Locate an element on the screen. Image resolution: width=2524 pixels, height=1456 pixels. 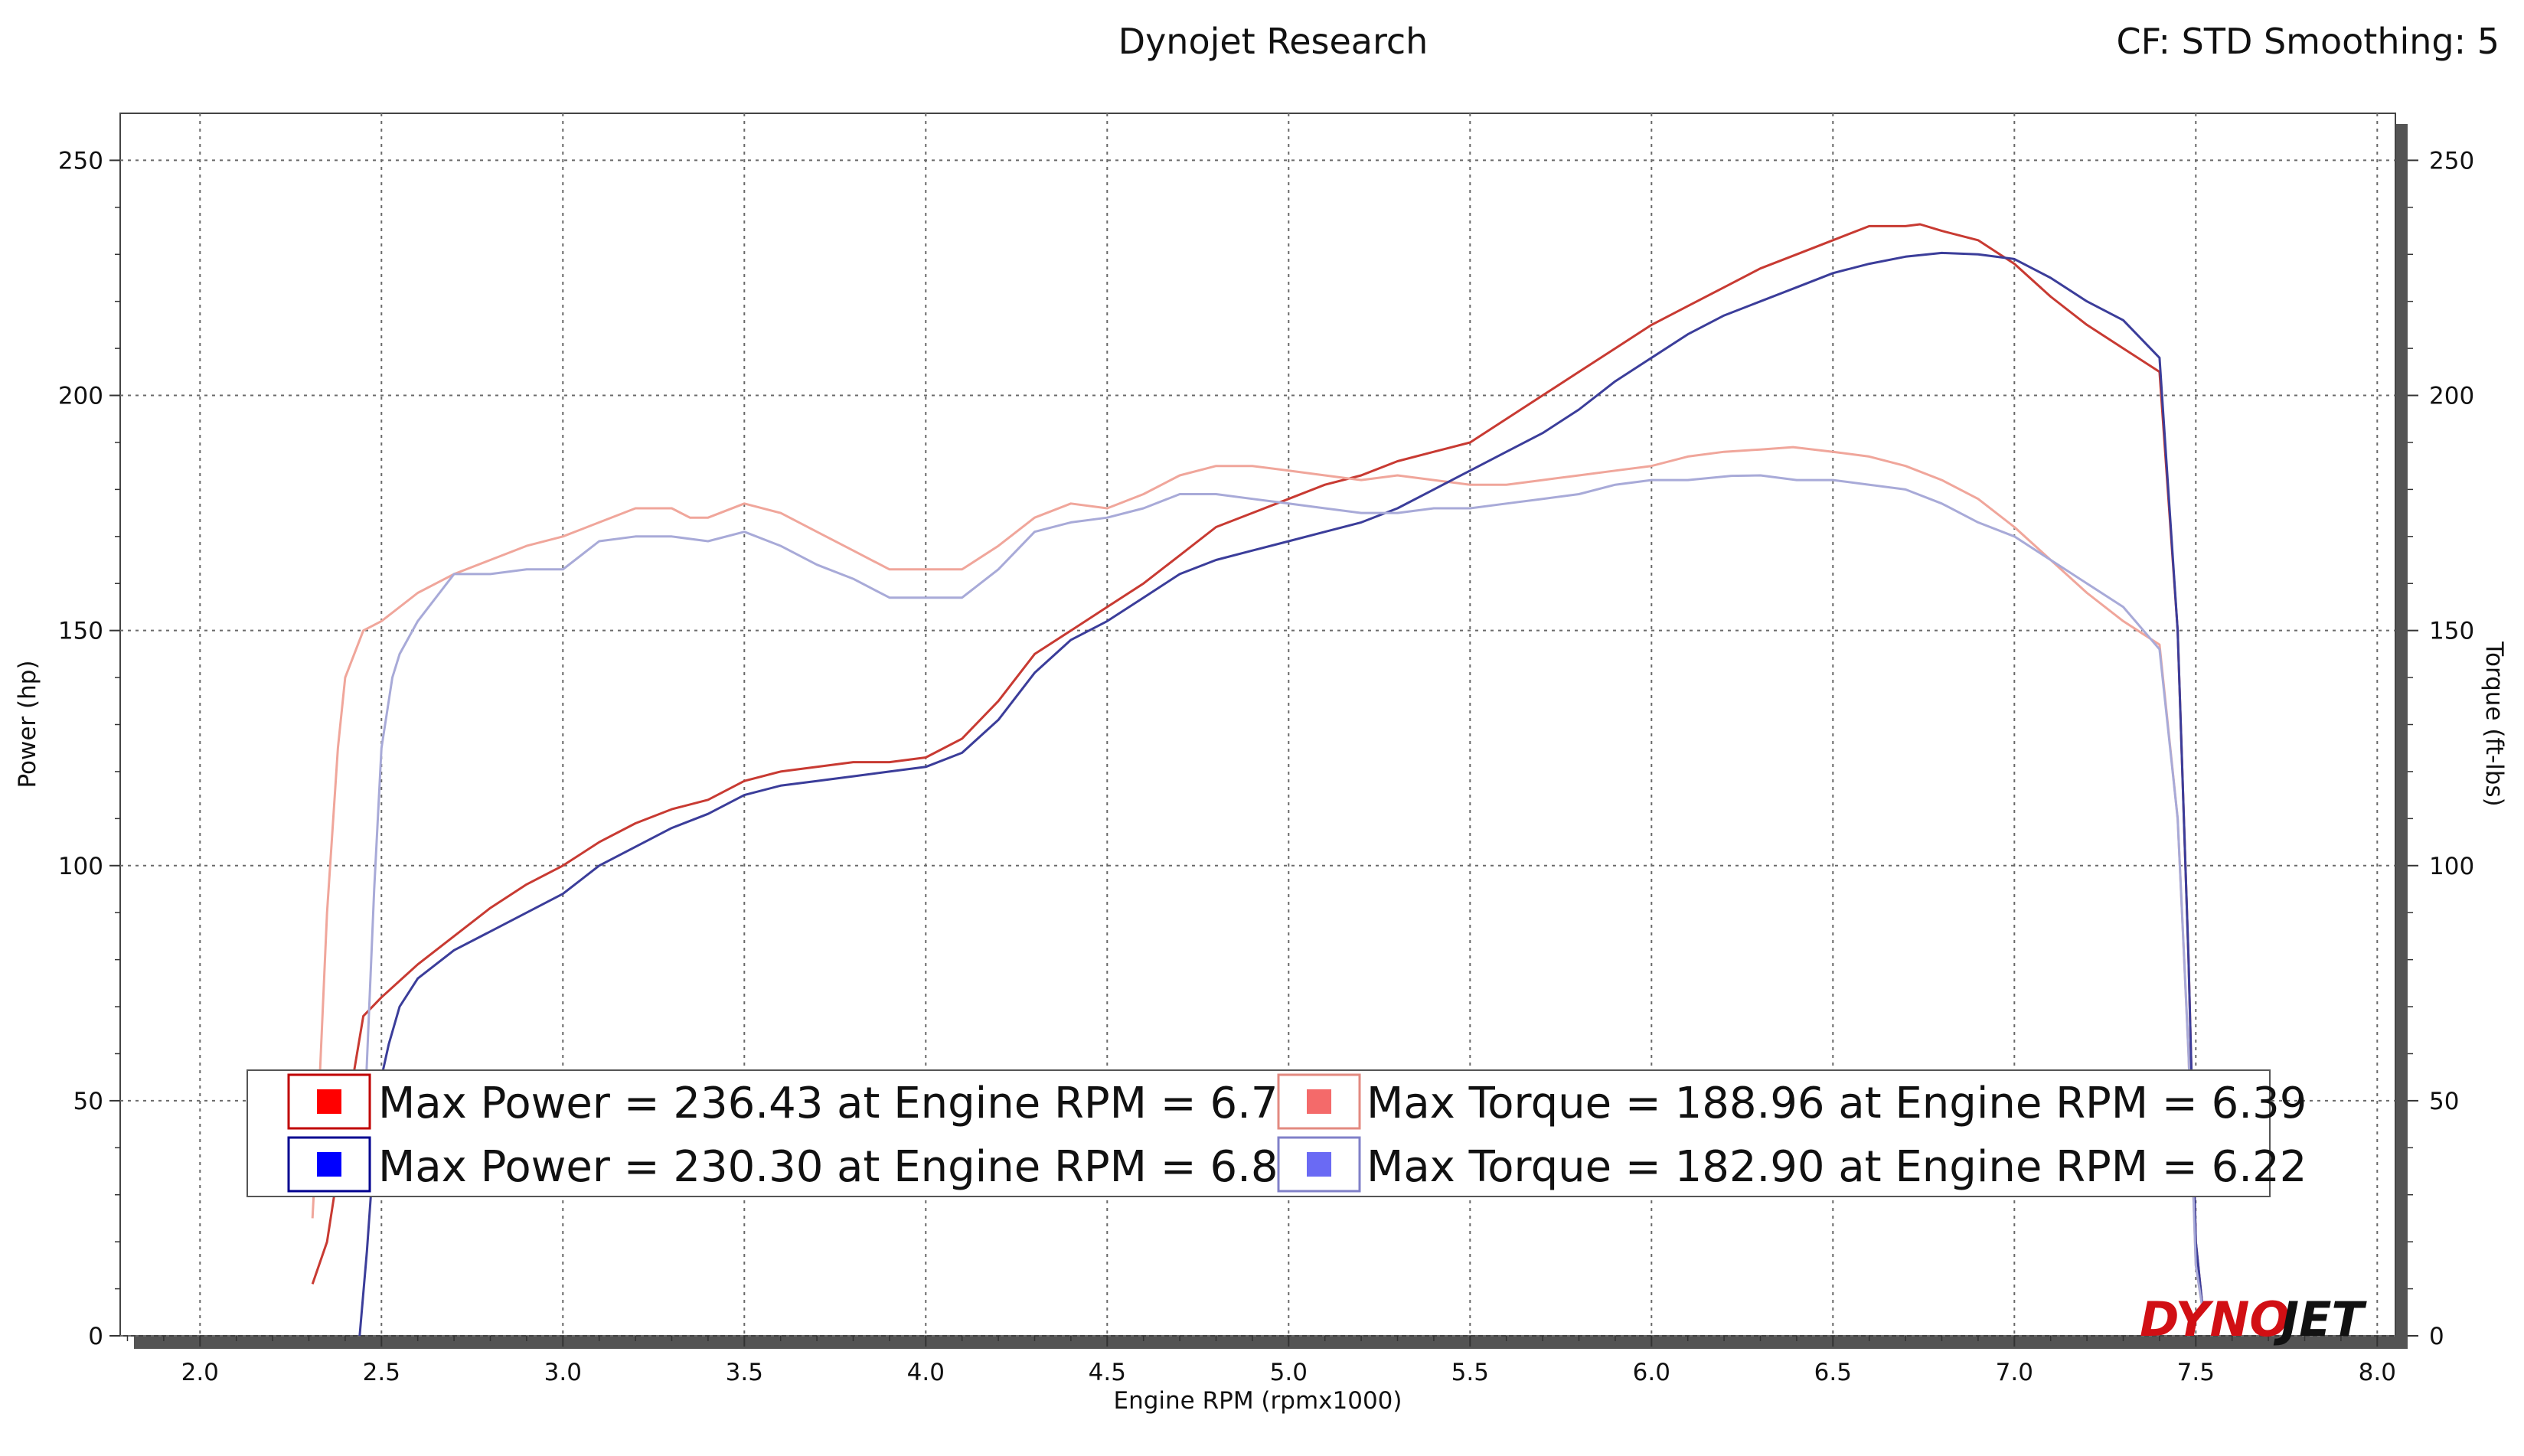
dynojet-logo: DYNO JET is located at coordinates (2253, 1319).